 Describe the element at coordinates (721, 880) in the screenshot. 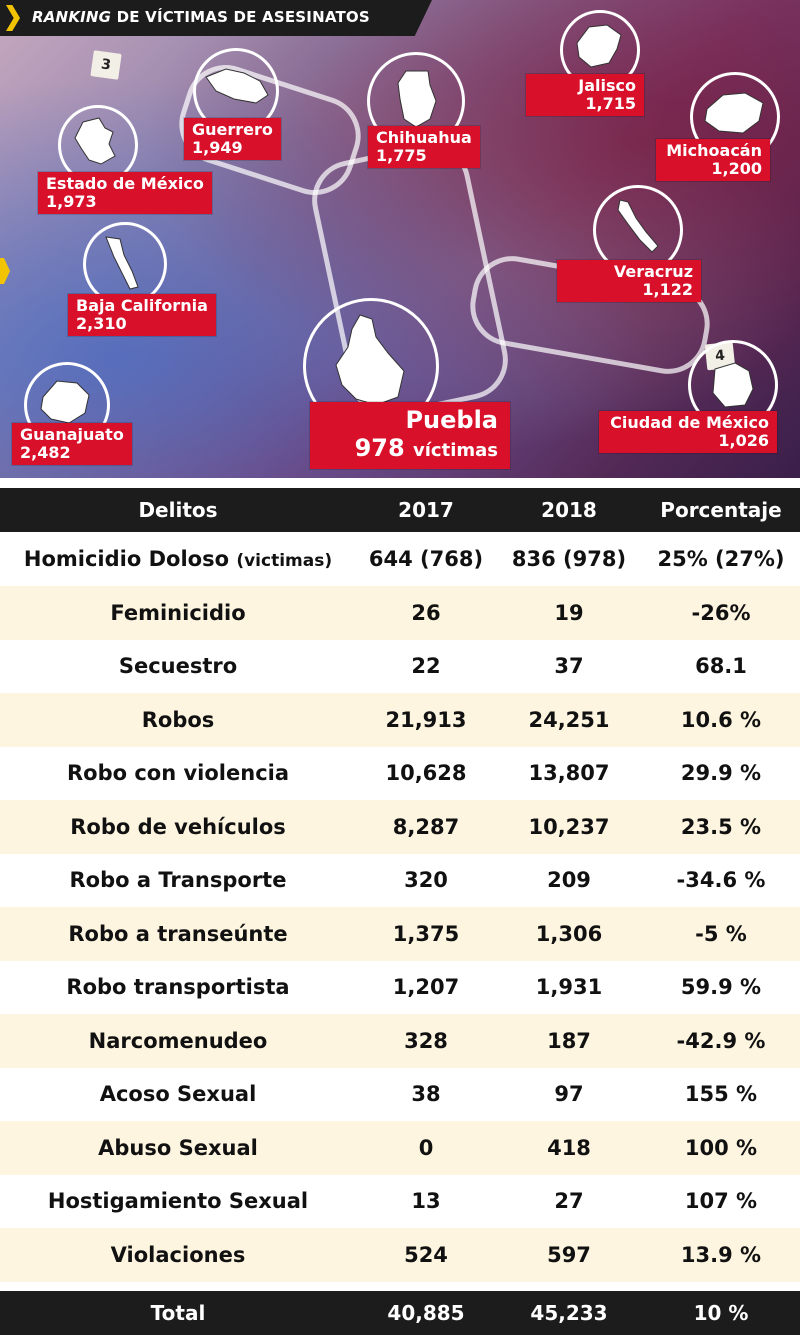

I see `percentage-value: -34.6 %` at that location.